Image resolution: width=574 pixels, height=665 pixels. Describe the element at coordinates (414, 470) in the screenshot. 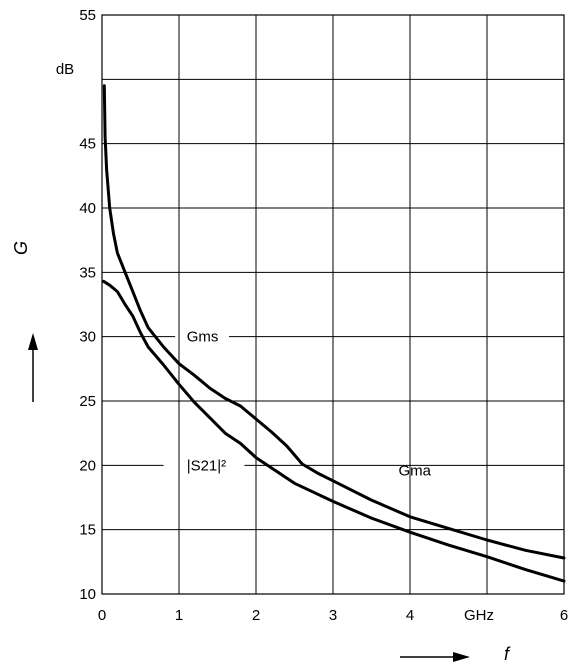

I see `curve-label: Gma` at that location.